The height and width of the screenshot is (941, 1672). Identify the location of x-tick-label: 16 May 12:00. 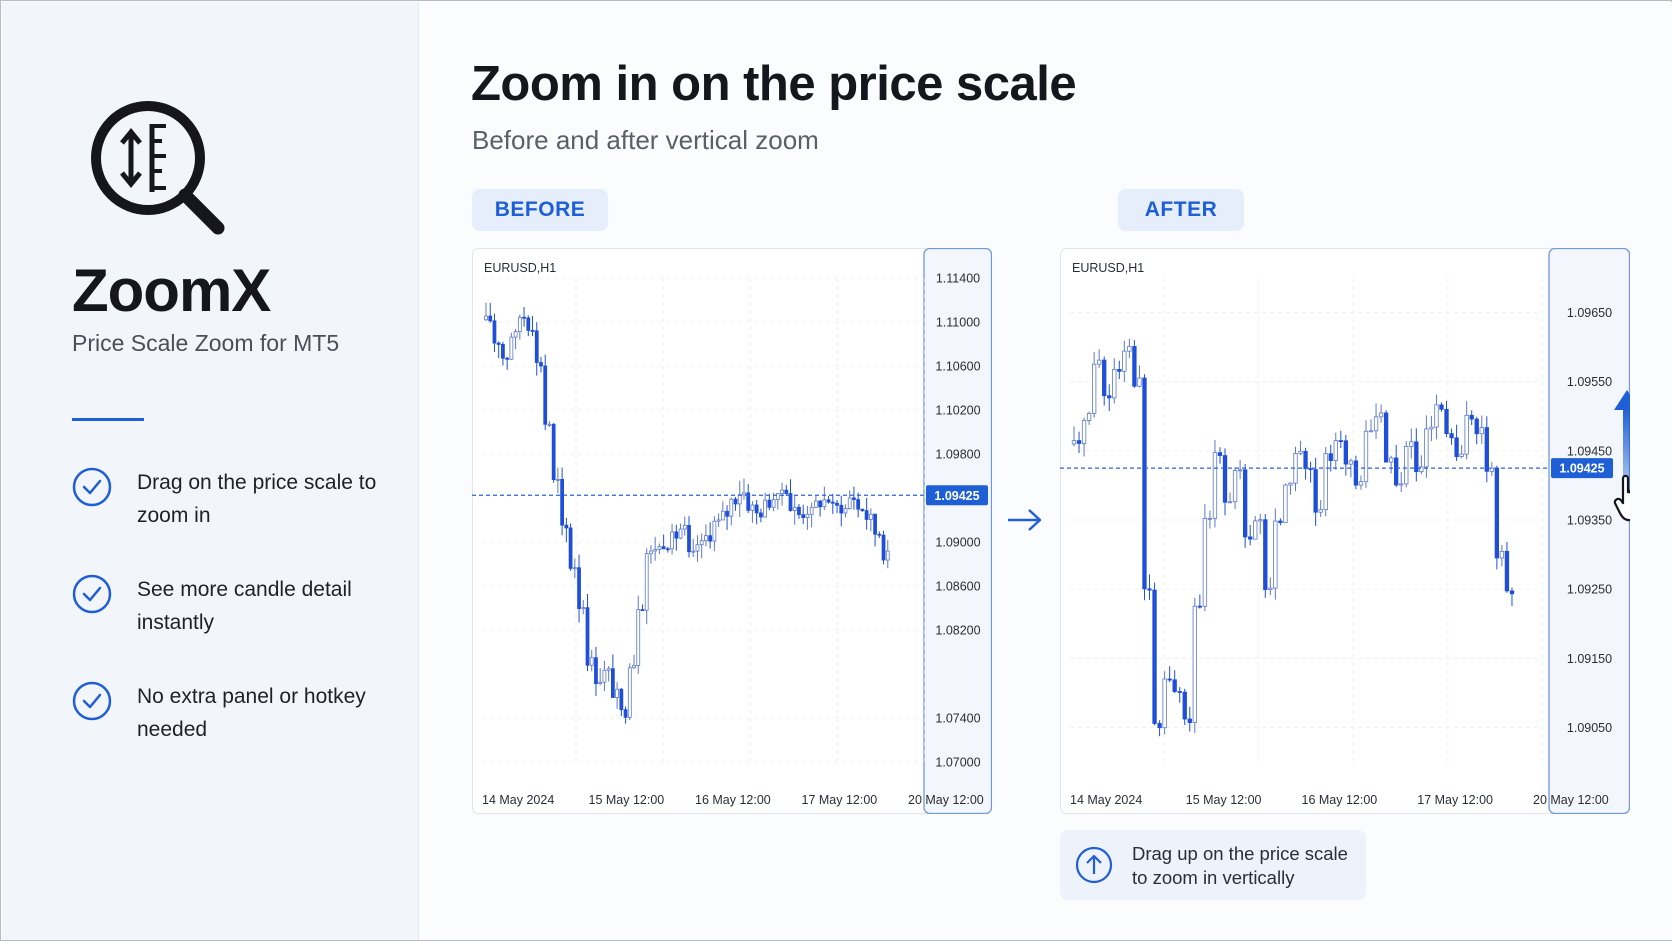
(733, 800).